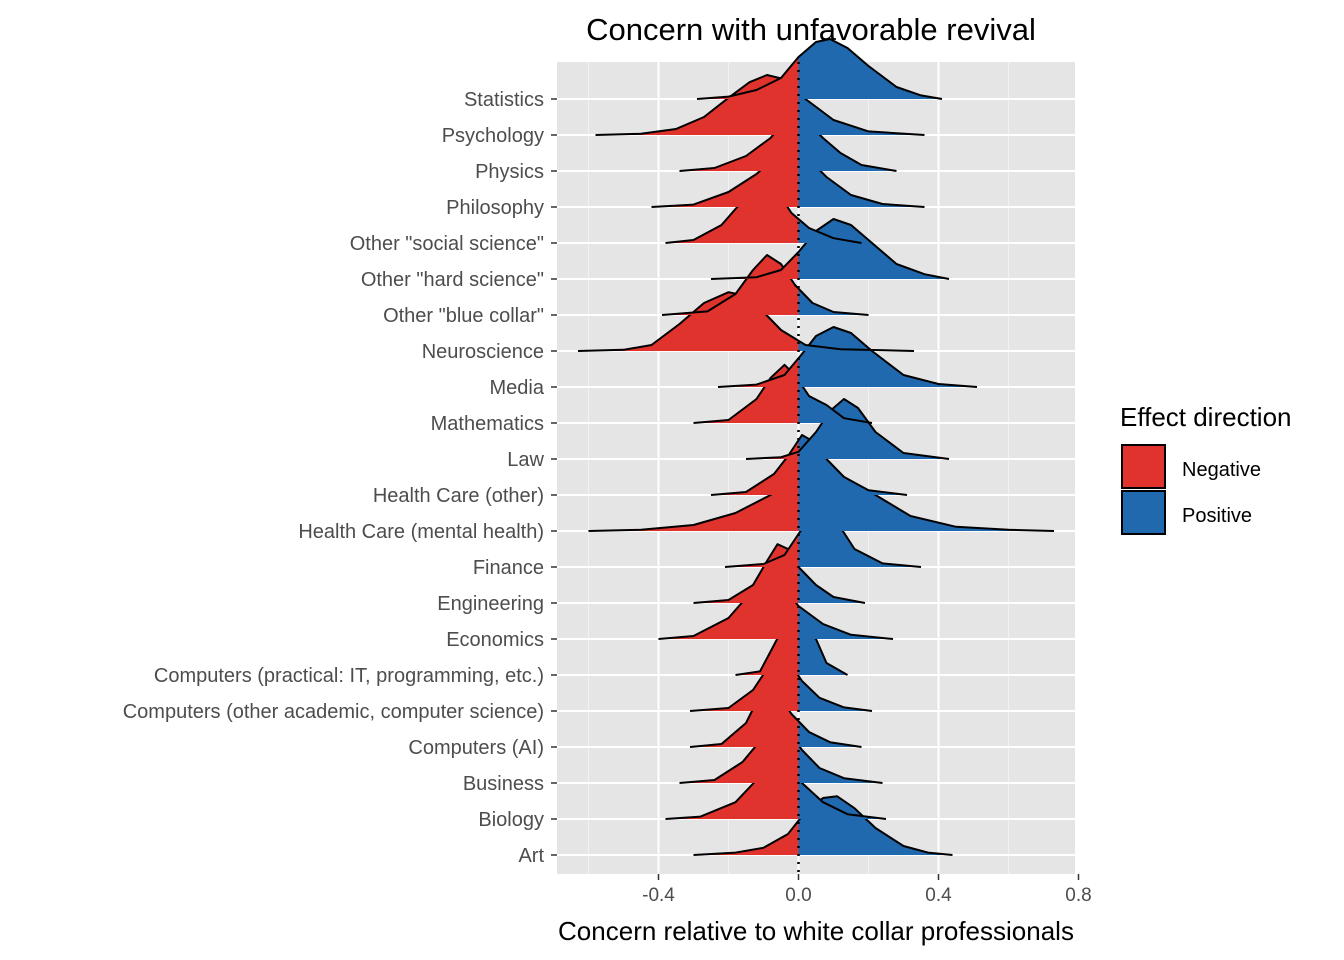  Describe the element at coordinates (495, 640) in the screenshot. I see `y-tick-label: Economics` at that location.